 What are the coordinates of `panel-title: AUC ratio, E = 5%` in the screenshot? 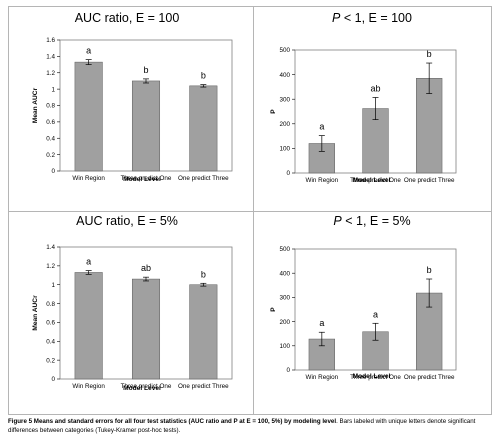 It's located at (127, 221).